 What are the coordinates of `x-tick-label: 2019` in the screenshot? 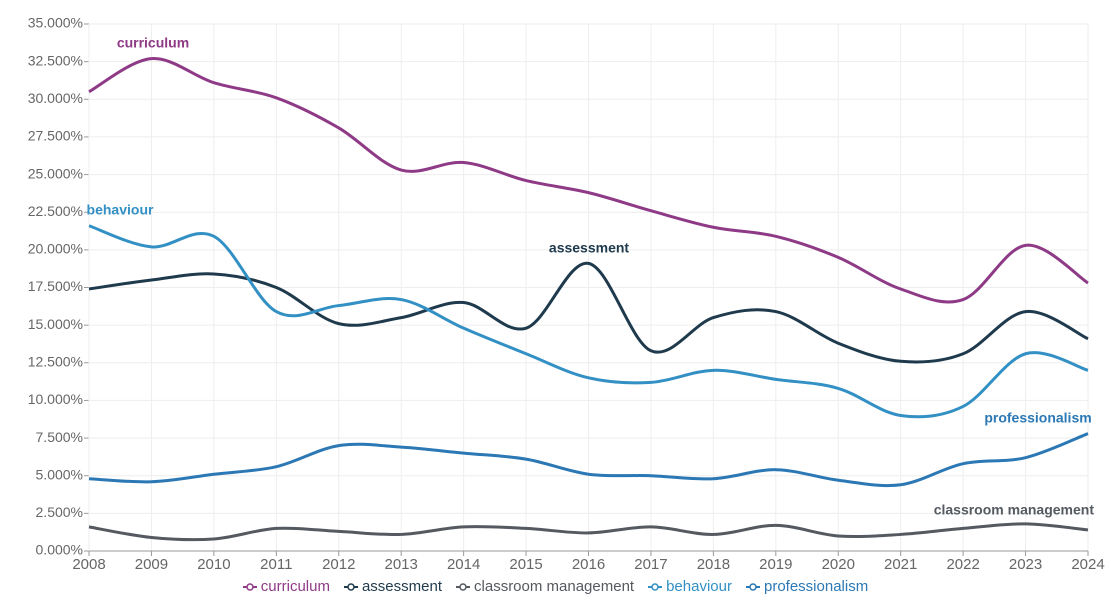 It's located at (775, 564).